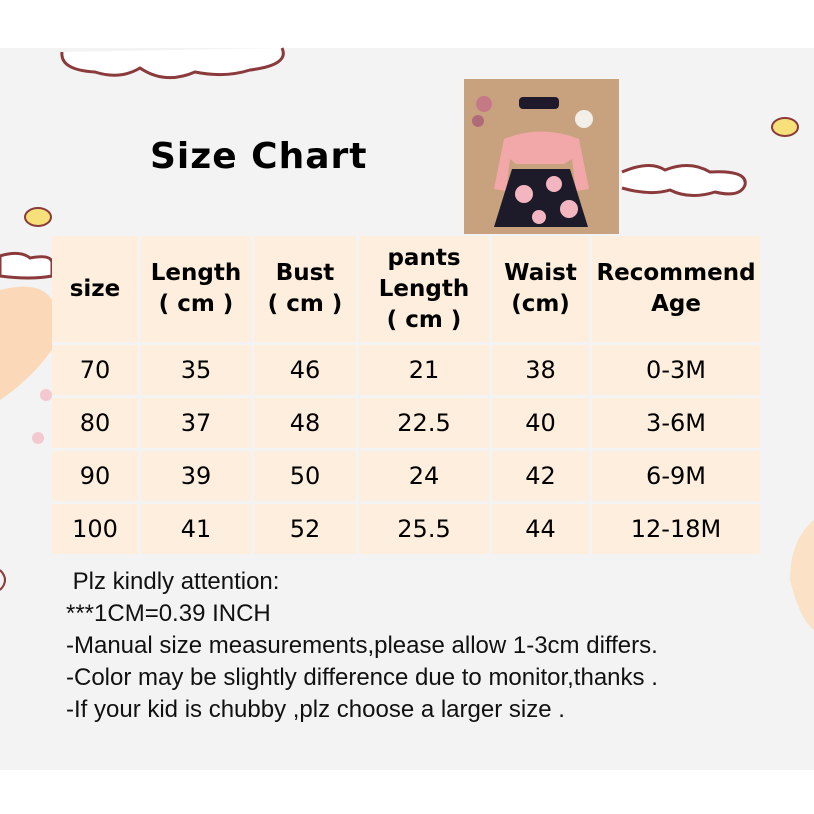 The image size is (814, 814). Describe the element at coordinates (424, 476) in the screenshot. I see `cell-pants-length: 24` at that location.